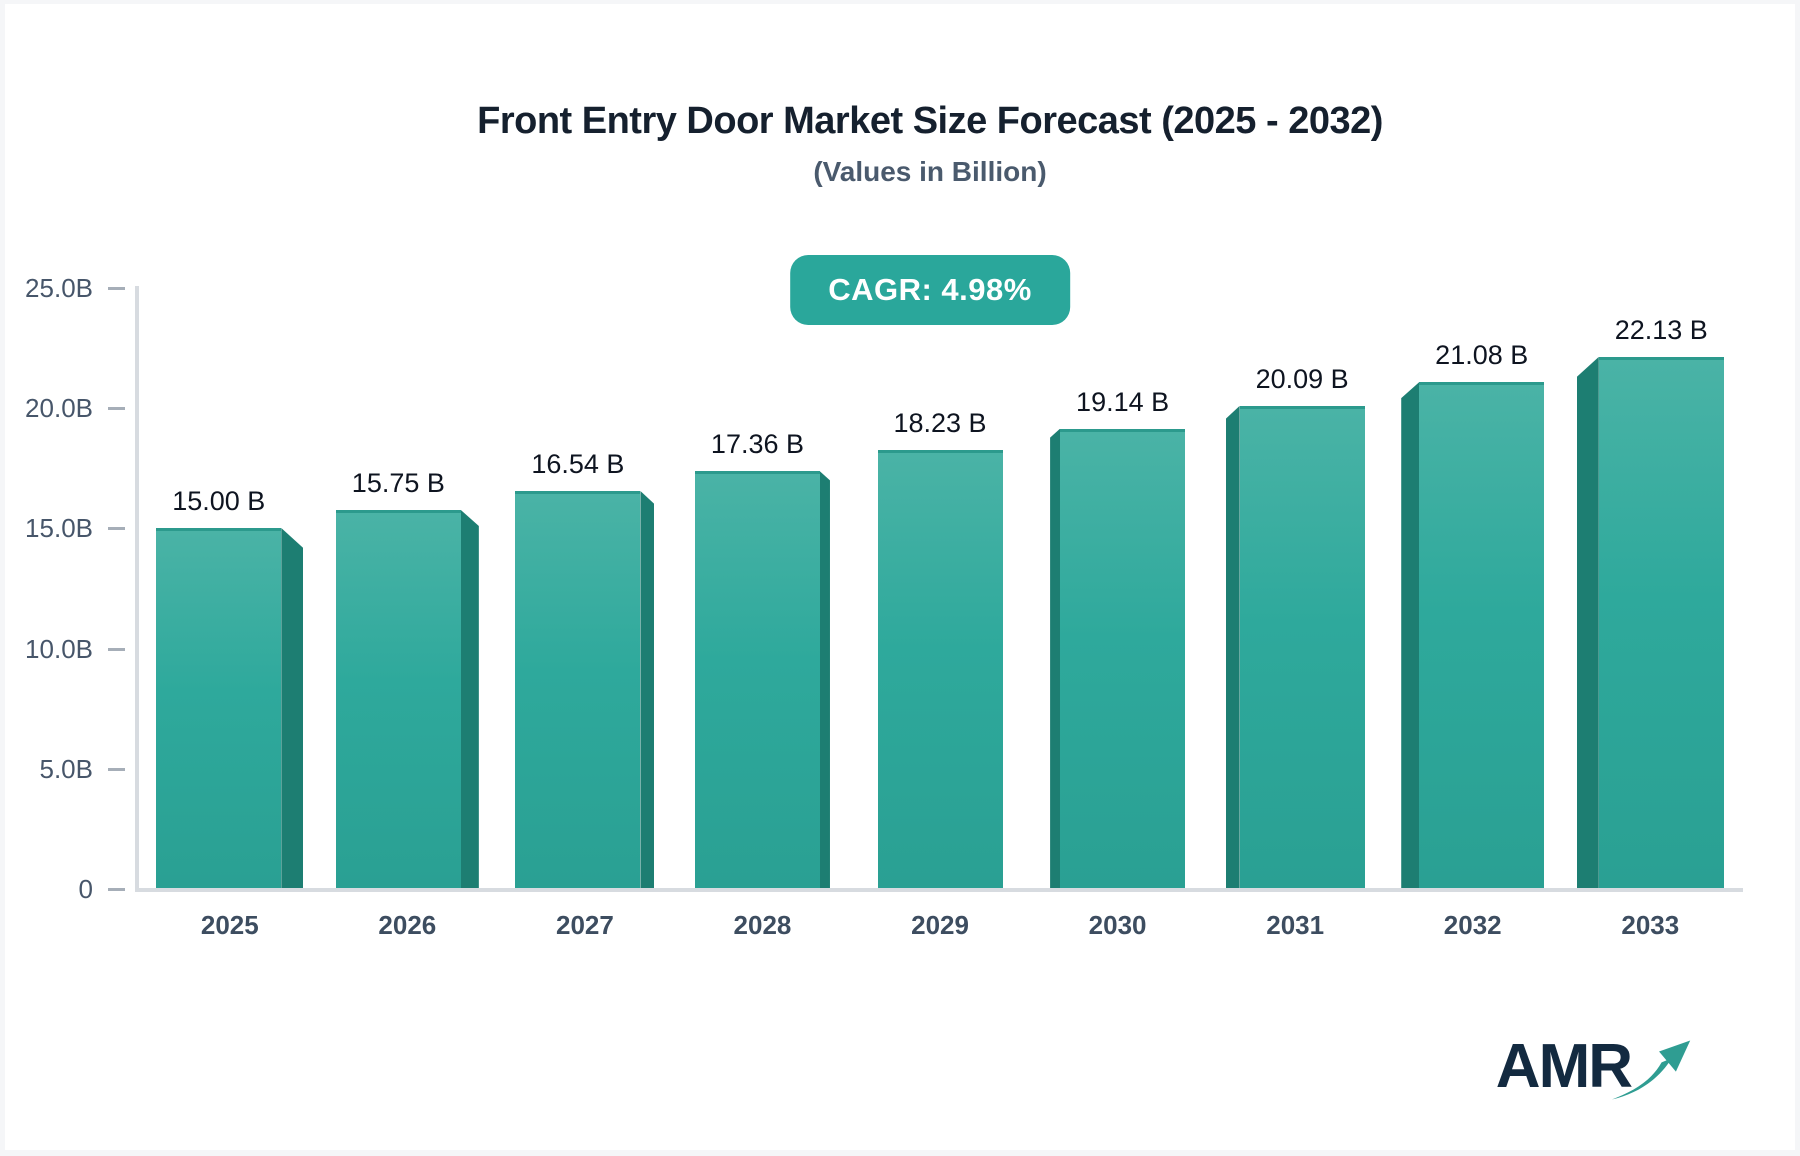 This screenshot has height=1156, width=1800. I want to click on y-tick-label: 20.0B, so click(59, 407).